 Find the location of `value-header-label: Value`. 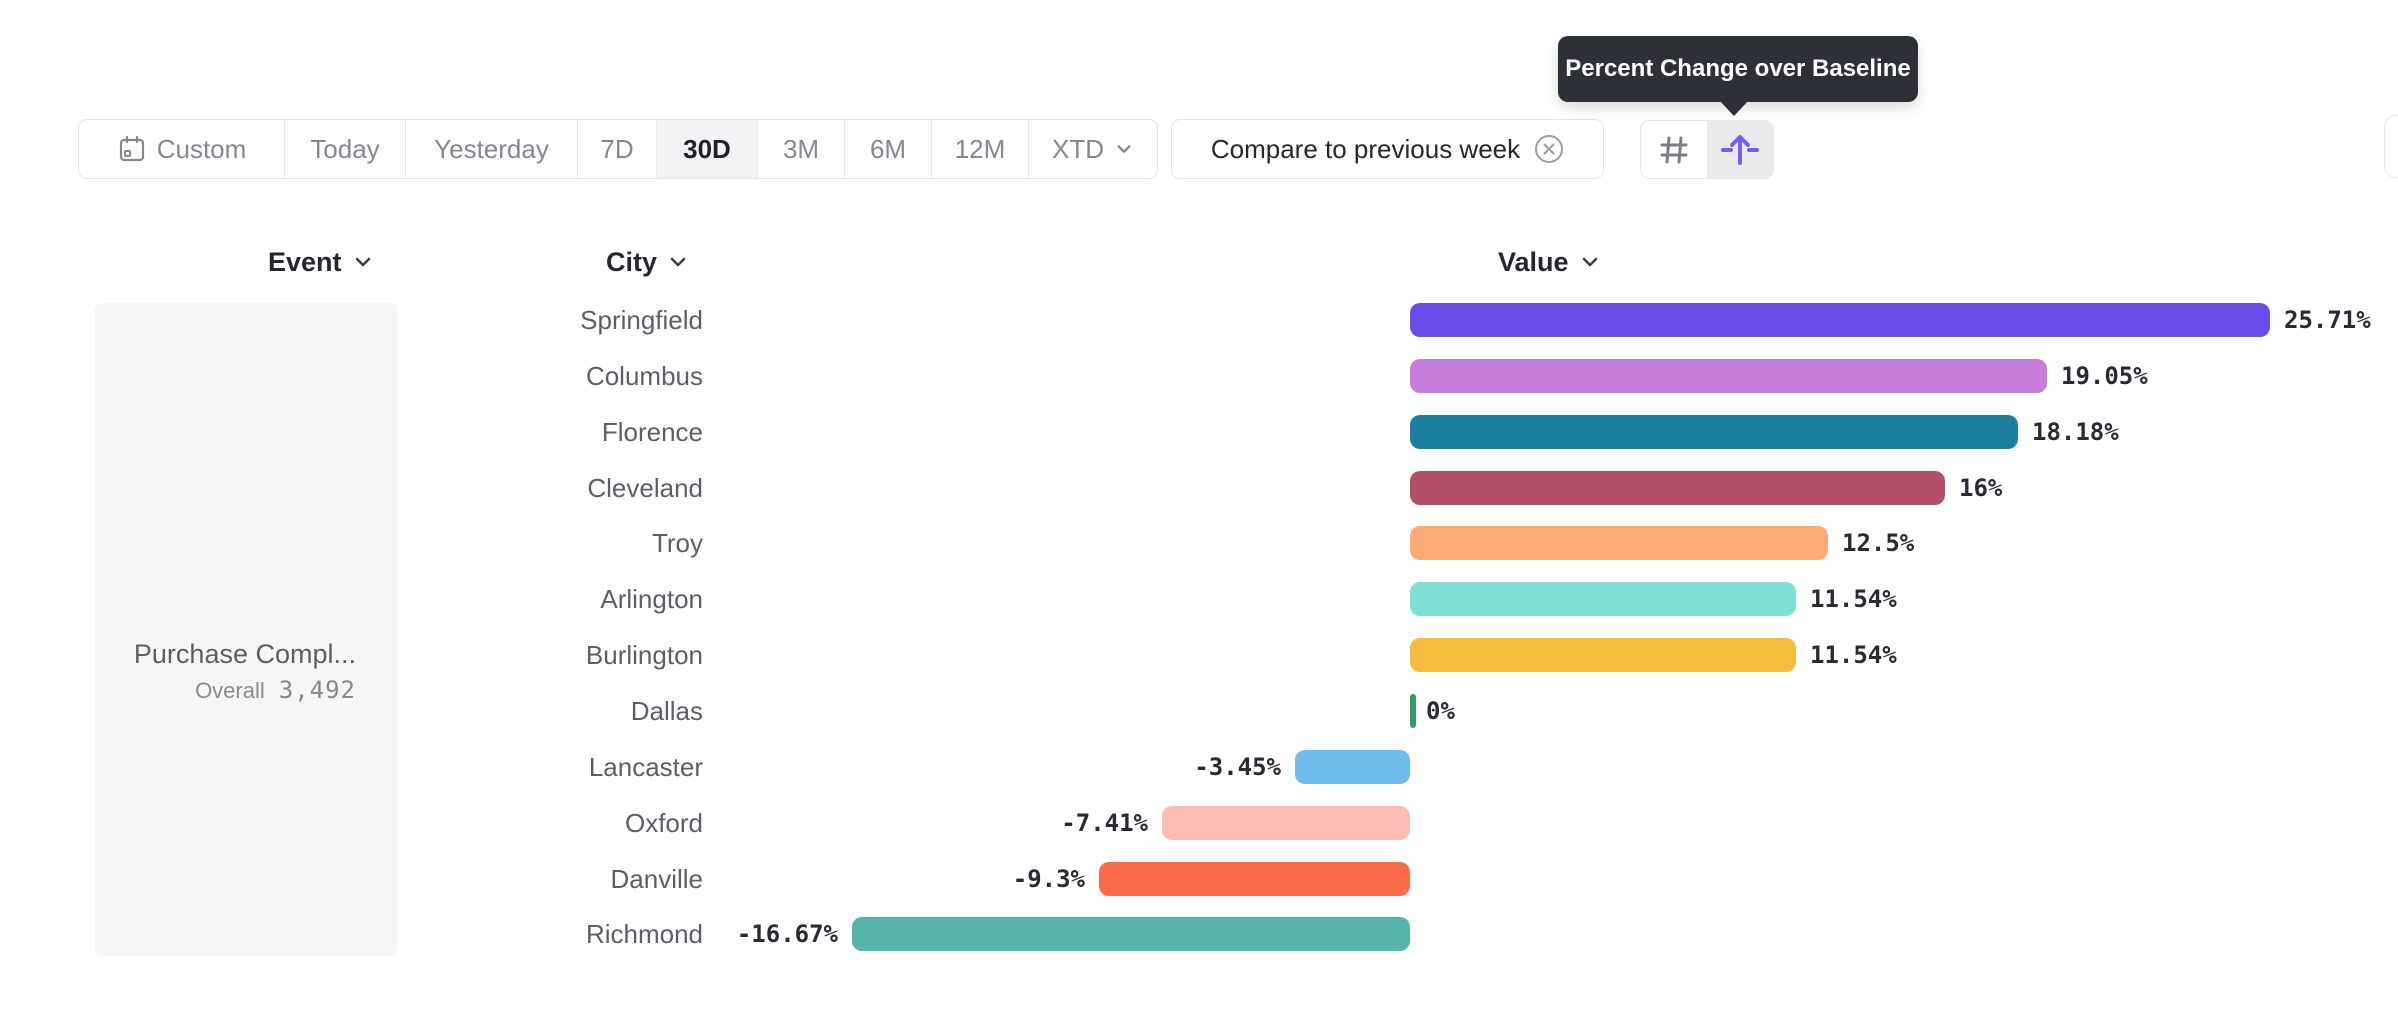

value-header-label: Value is located at coordinates (1533, 261).